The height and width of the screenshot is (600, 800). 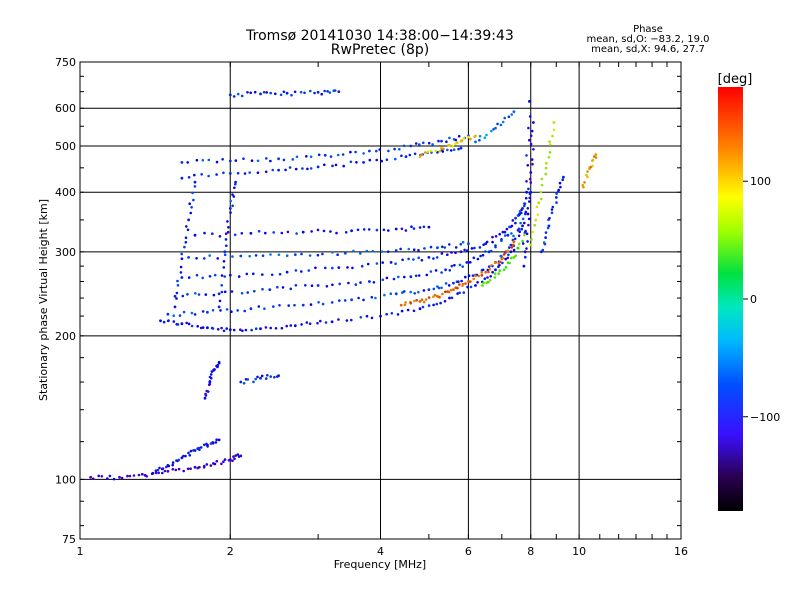 I want to click on y-axis-label: Stationary phase Virtual Height [km], so click(x=43, y=300).